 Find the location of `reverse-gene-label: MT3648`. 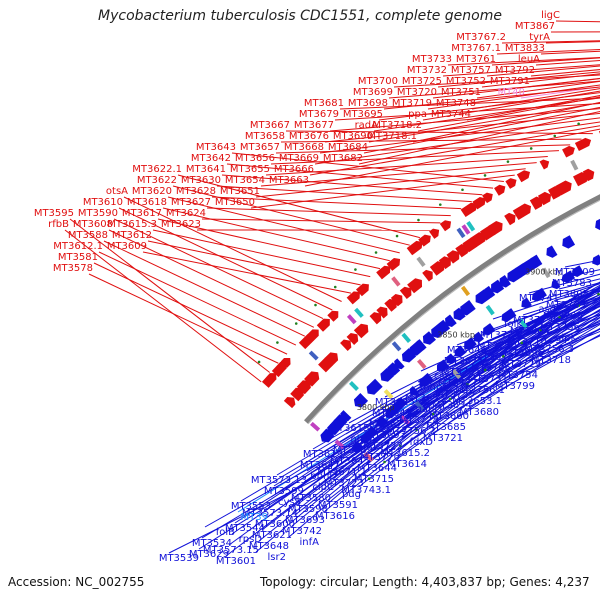

reverse-gene-label: MT3648 is located at coordinates (269, 546).